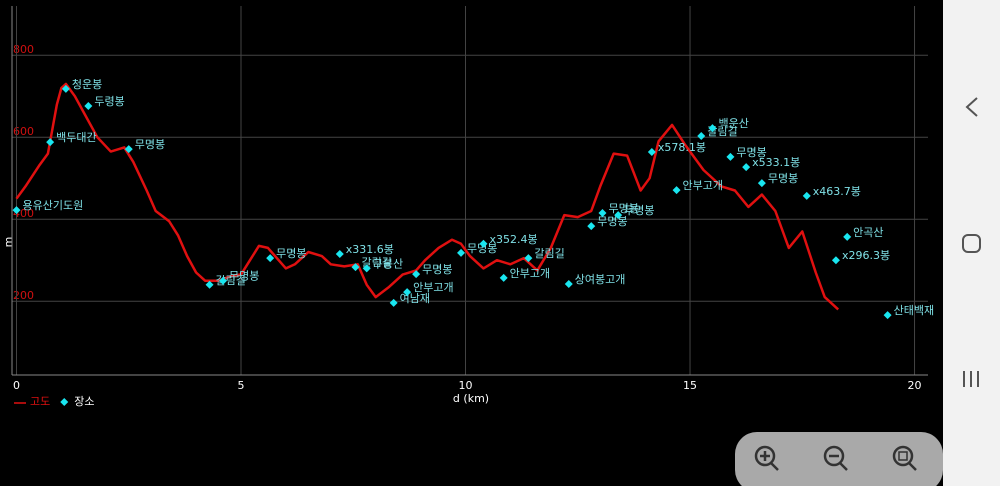 The height and width of the screenshot is (486, 1000). What do you see at coordinates (915, 385) in the screenshot?
I see `x-tick-label: 20` at bounding box center [915, 385].